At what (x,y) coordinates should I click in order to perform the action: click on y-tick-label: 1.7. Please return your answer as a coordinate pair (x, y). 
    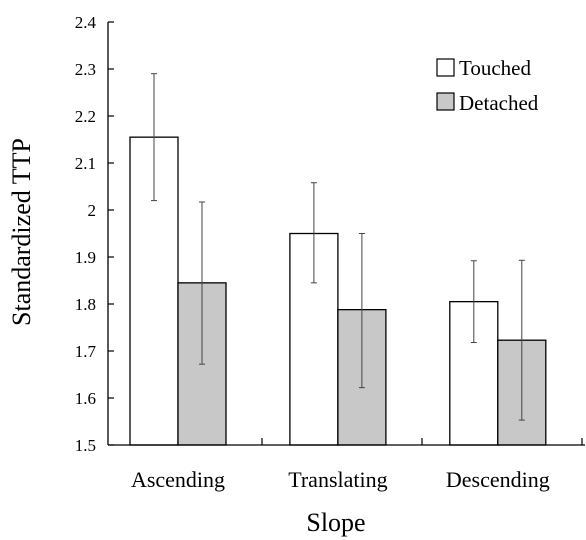
    Looking at the image, I should click on (86, 351).